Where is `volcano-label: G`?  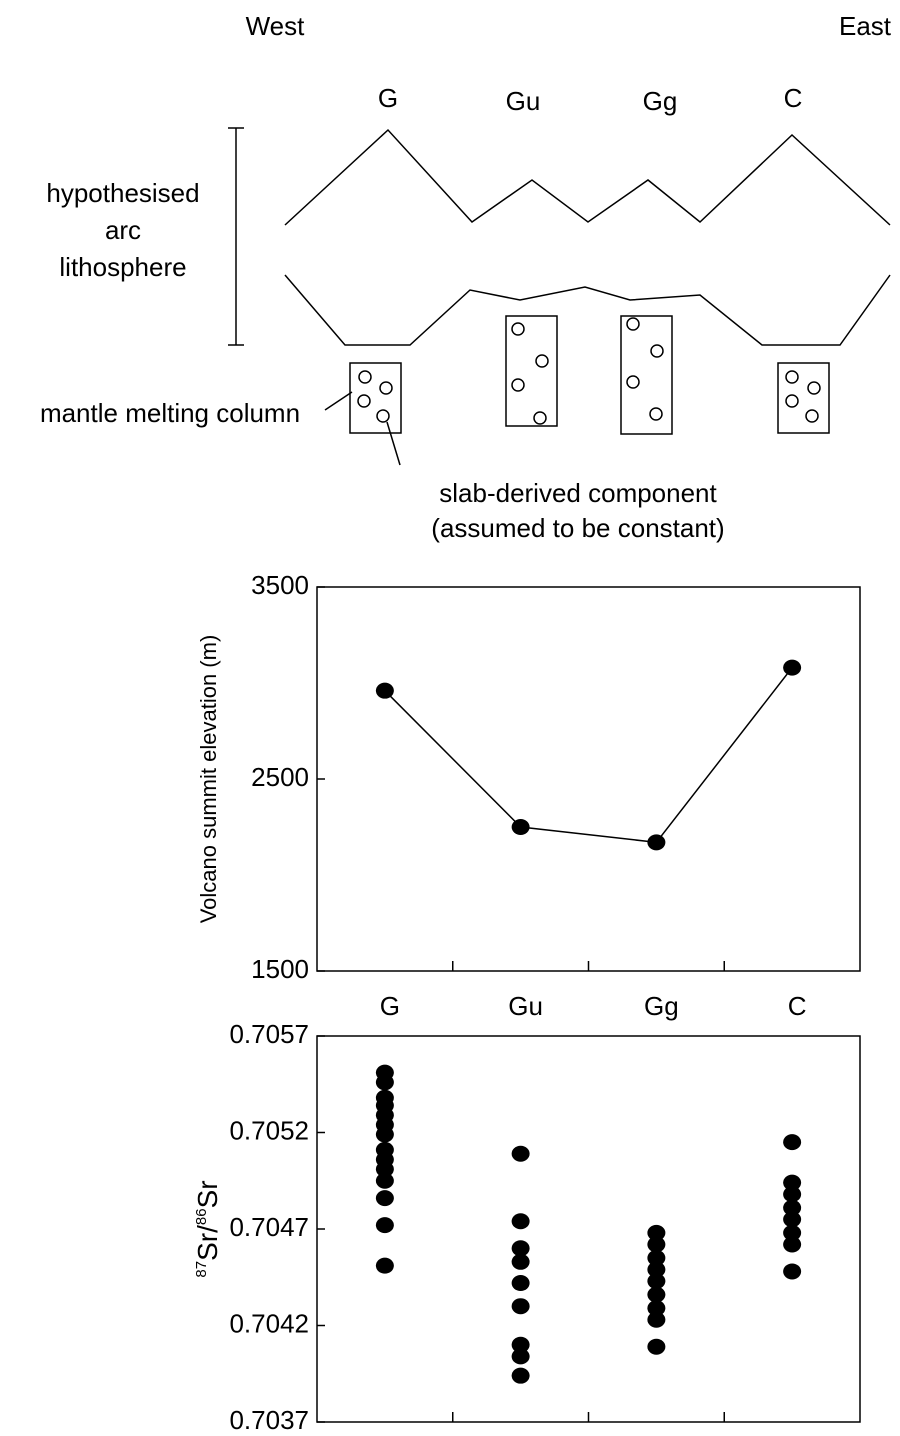
volcano-label: G is located at coordinates (388, 98).